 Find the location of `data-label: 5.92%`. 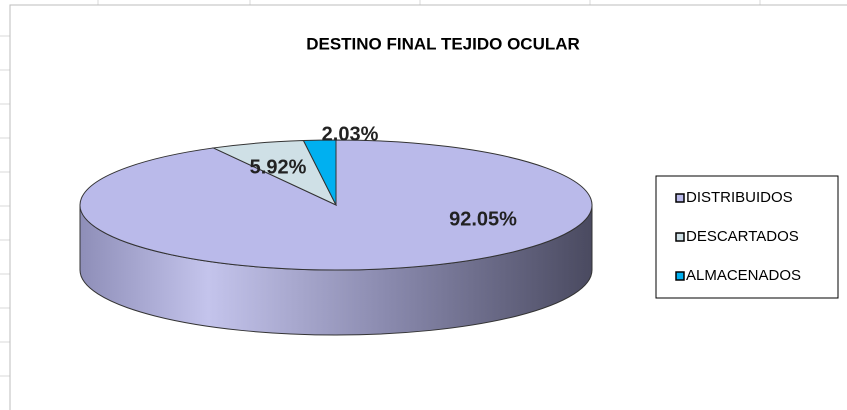

data-label: 5.92% is located at coordinates (278, 167).